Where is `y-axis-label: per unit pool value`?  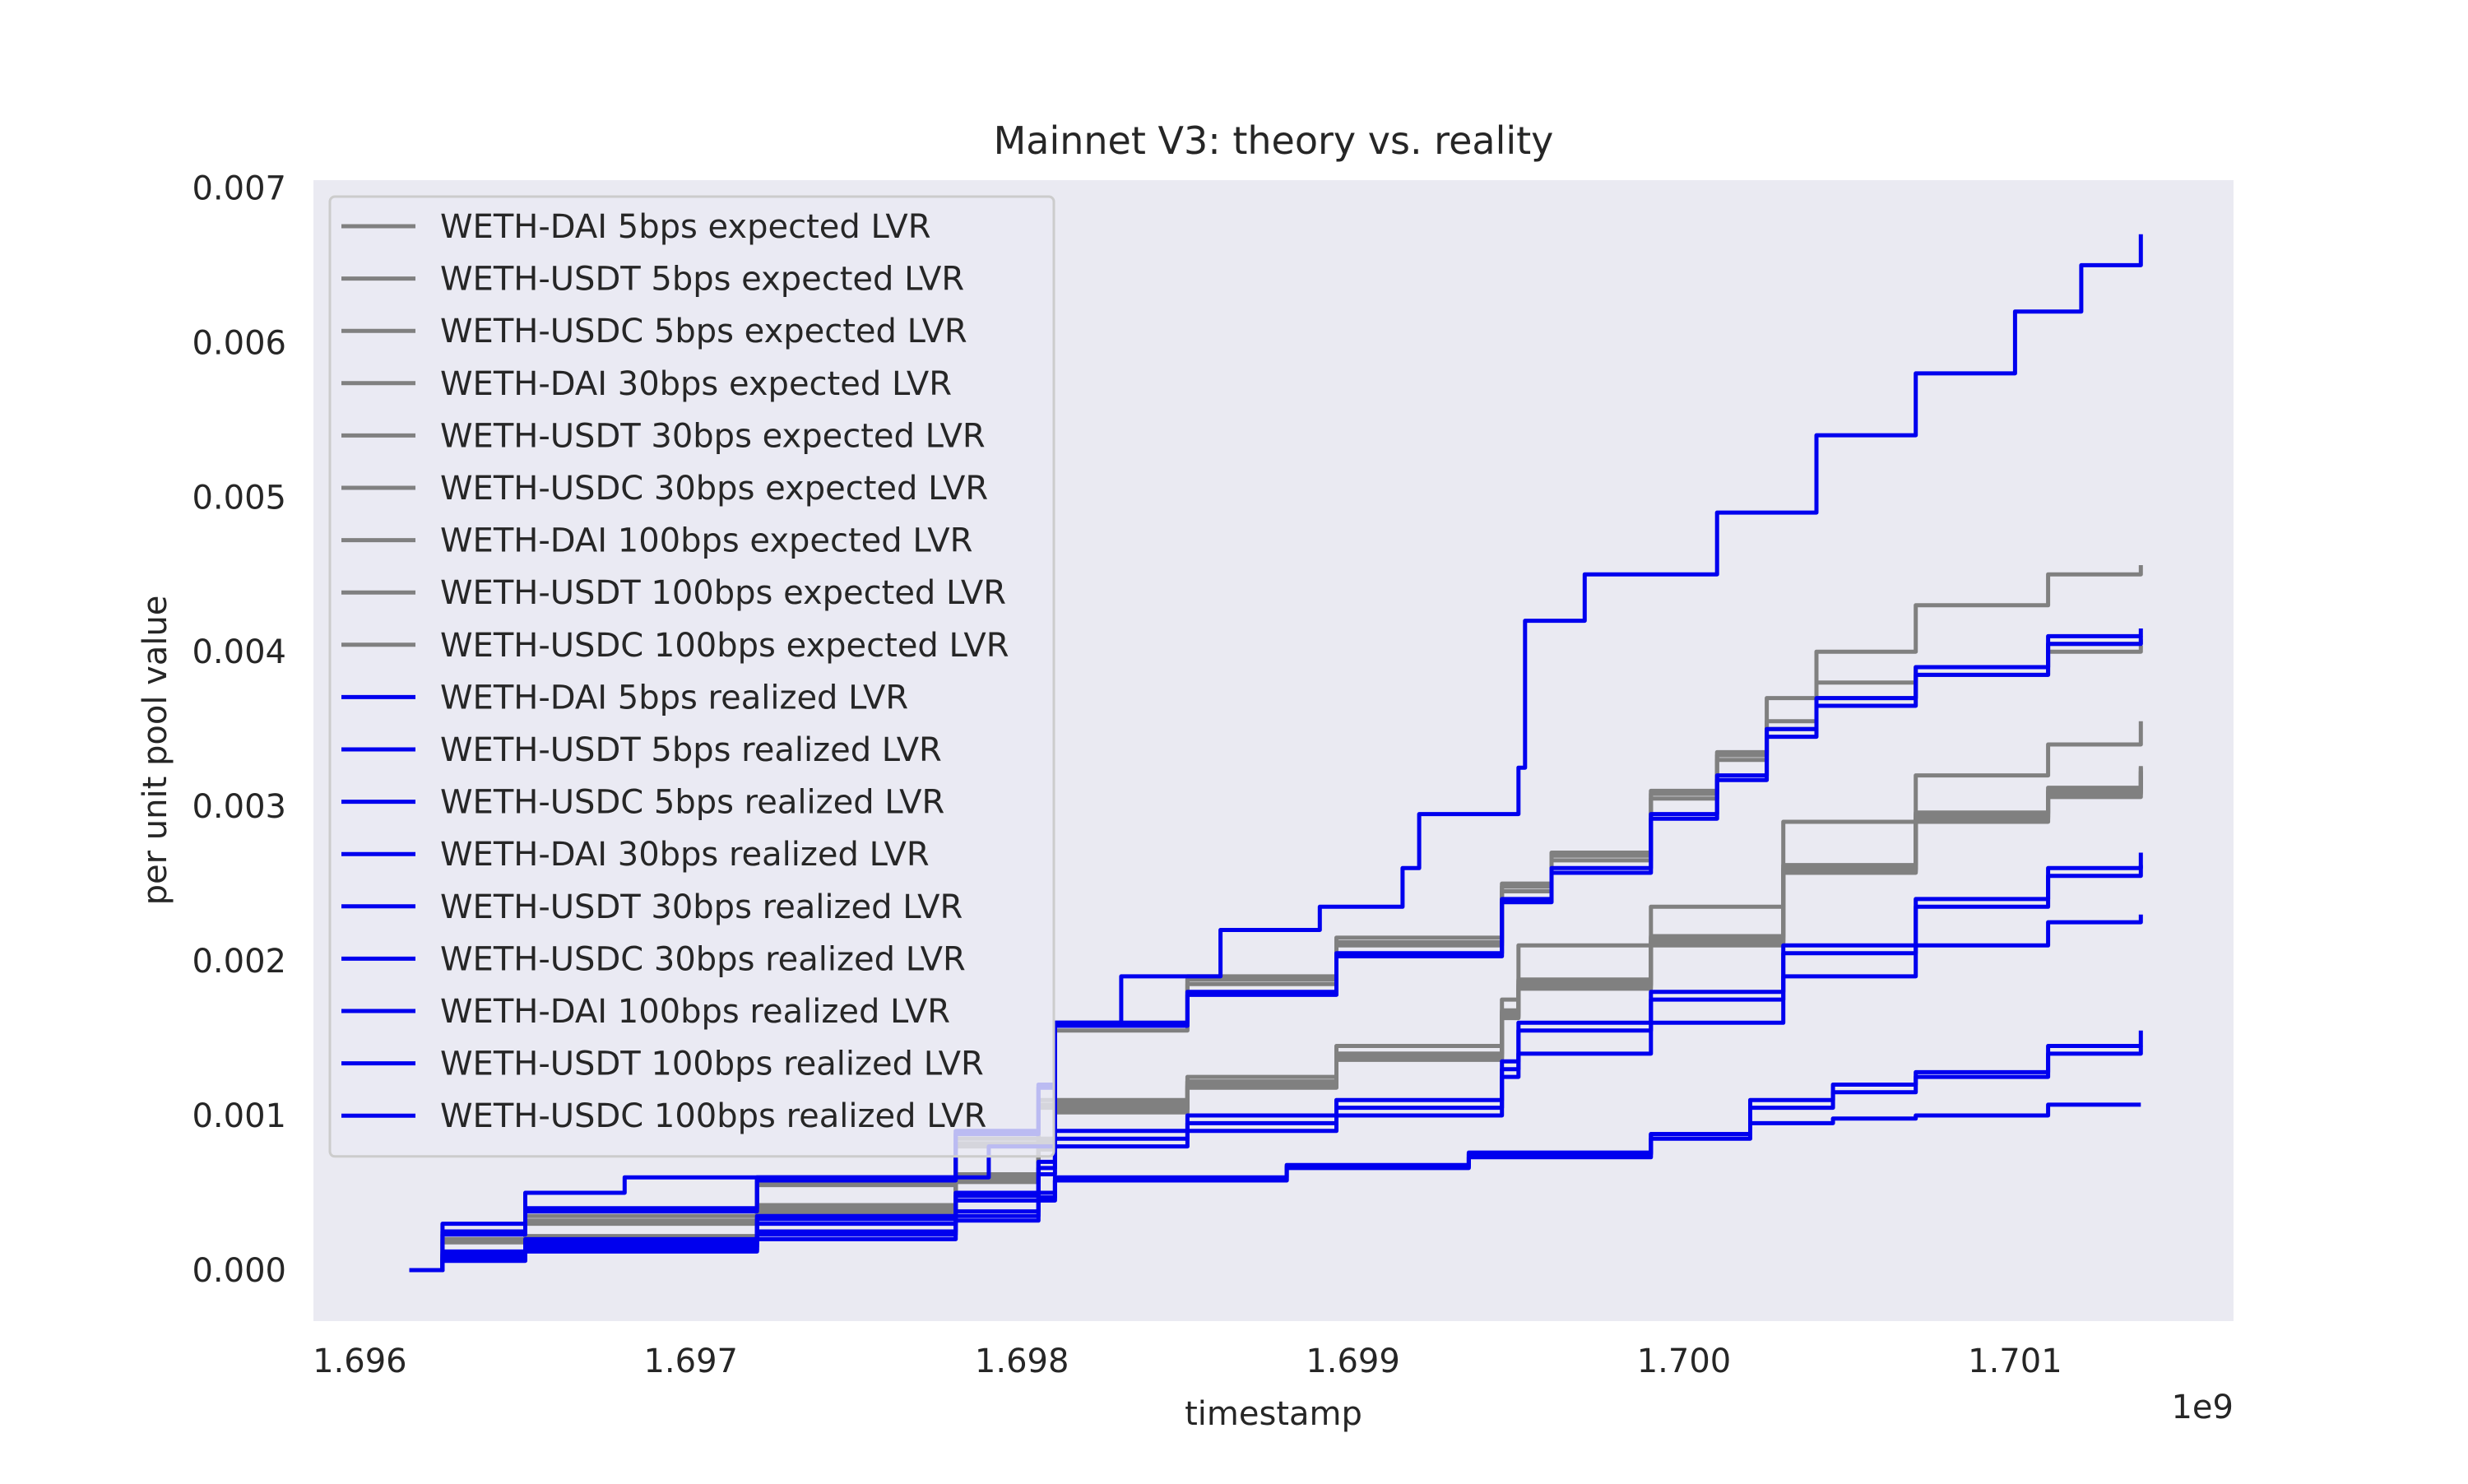 y-axis-label: per unit pool value is located at coordinates (155, 751).